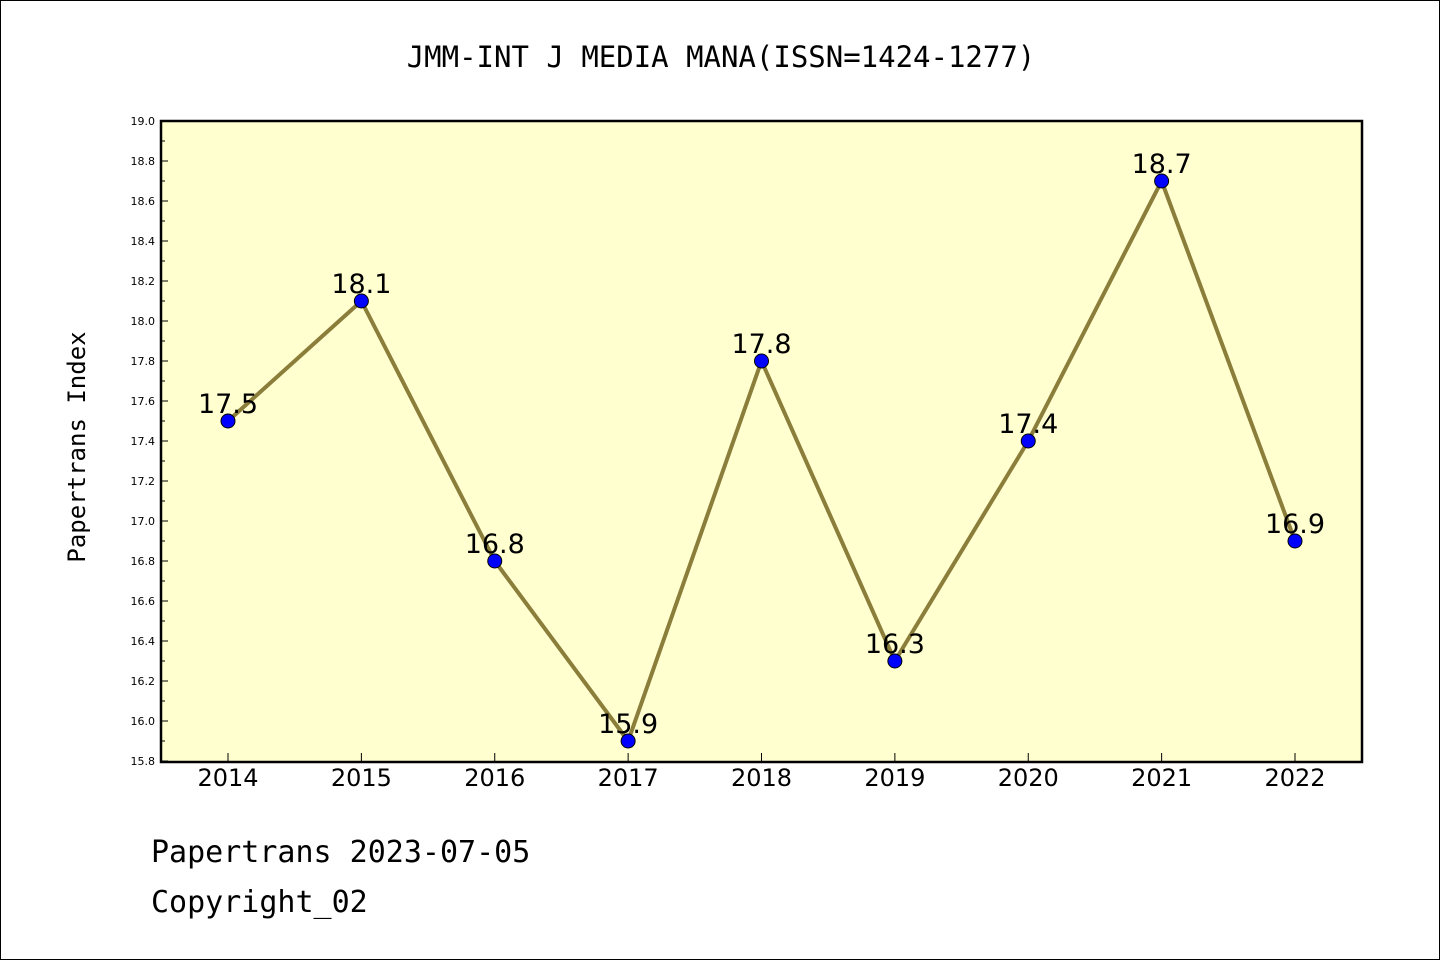 This screenshot has width=1440, height=961. Describe the element at coordinates (895, 644) in the screenshot. I see `data-label: 16.3` at that location.